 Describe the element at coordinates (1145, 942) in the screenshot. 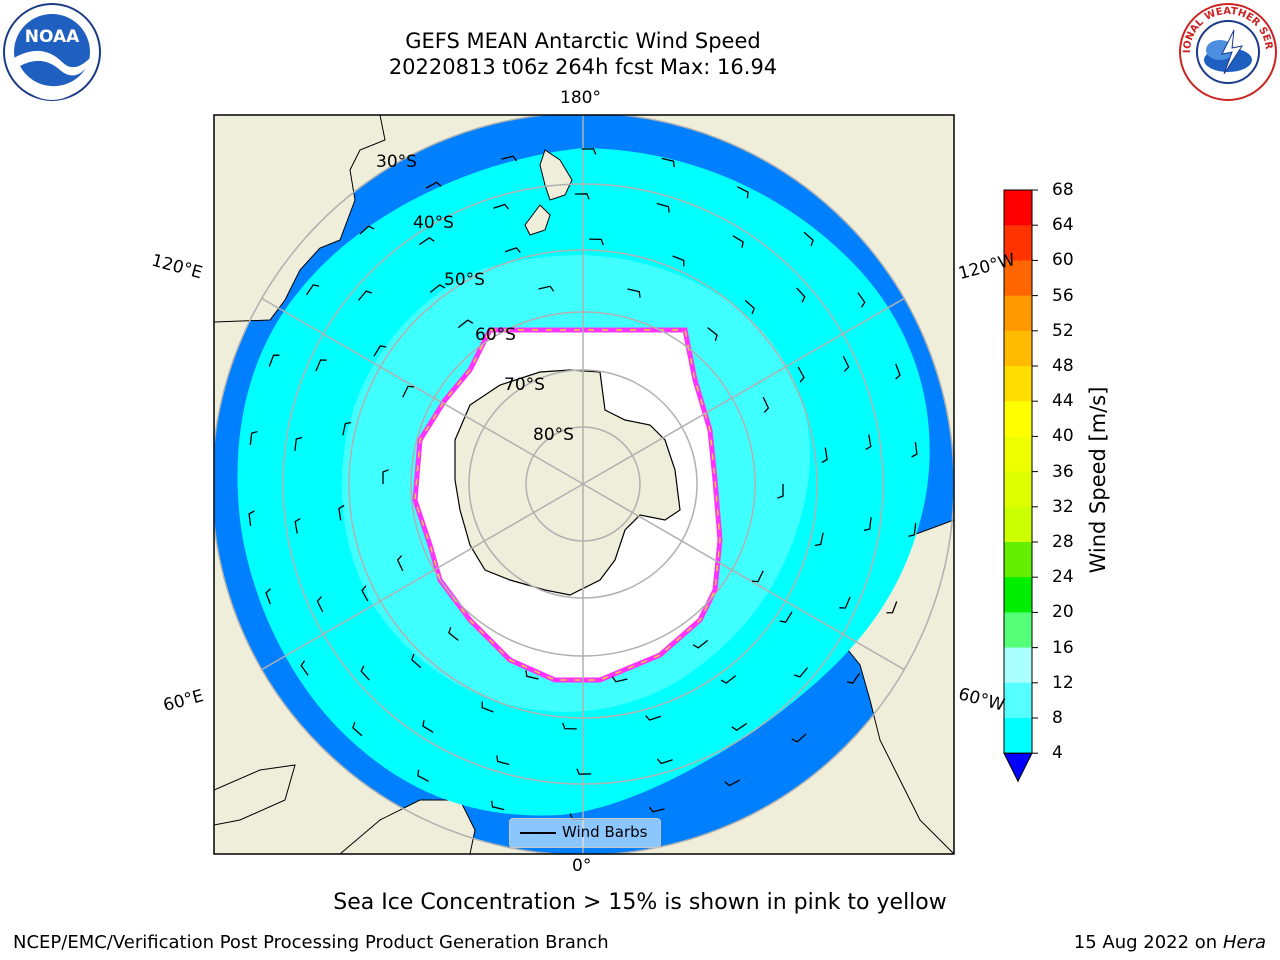

I see `credit-date-text: 15 Aug 2022 on` at that location.